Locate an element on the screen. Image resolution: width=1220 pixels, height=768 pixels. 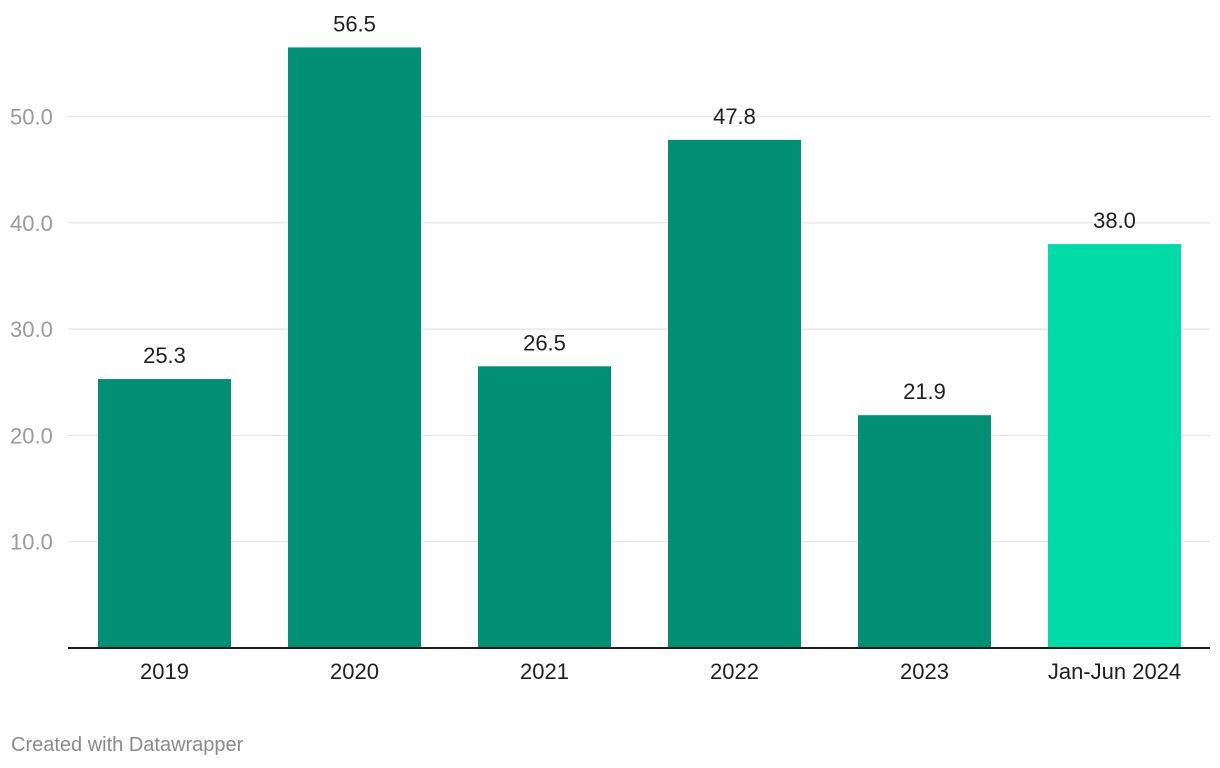
y-tick-label: 30.0 is located at coordinates (31, 329).